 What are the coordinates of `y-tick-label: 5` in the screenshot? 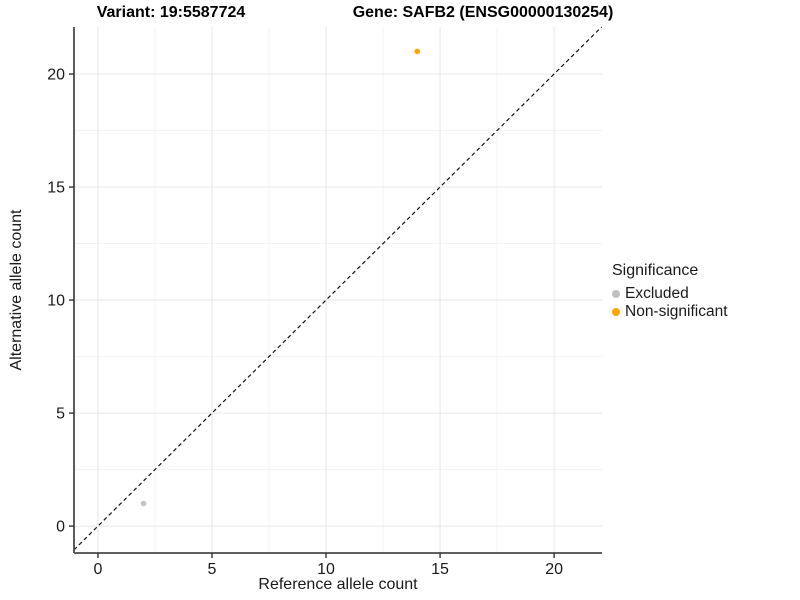 It's located at (60, 414).